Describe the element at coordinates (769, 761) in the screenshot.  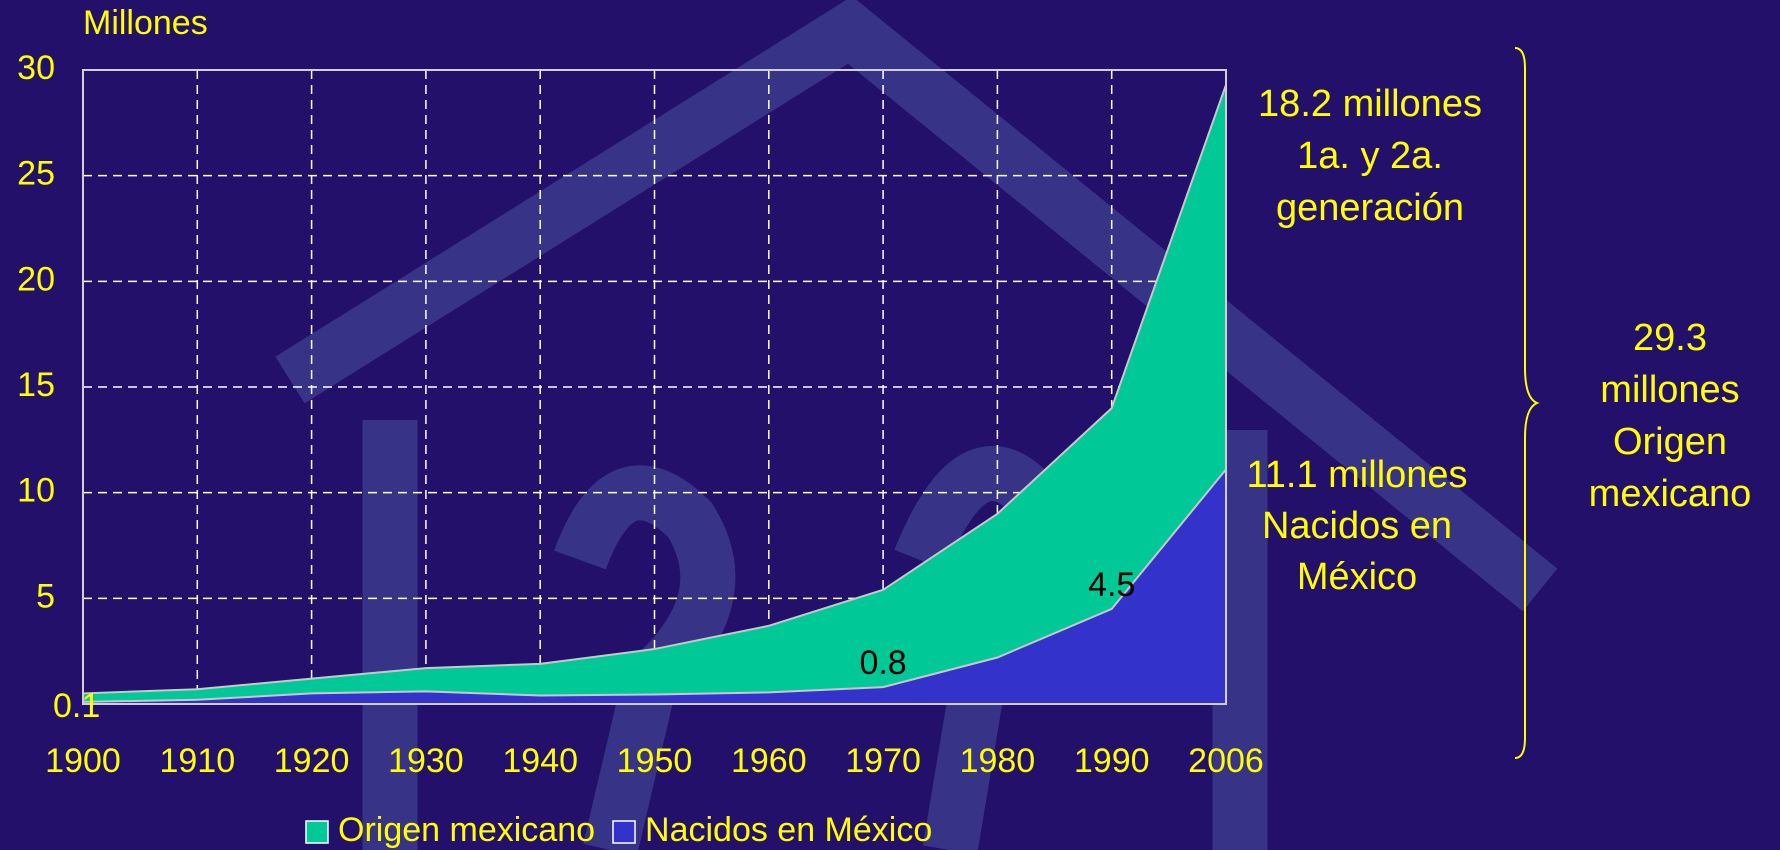
I see `x-tick-label: 1960` at that location.